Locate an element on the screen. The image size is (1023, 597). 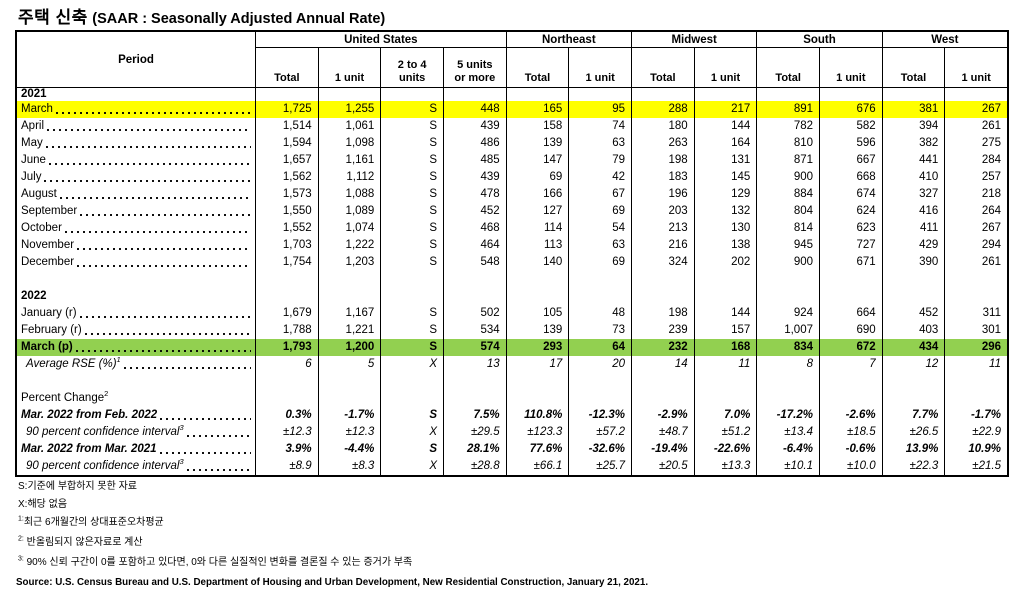
value-cell: 394 is located at coordinates (913, 126).